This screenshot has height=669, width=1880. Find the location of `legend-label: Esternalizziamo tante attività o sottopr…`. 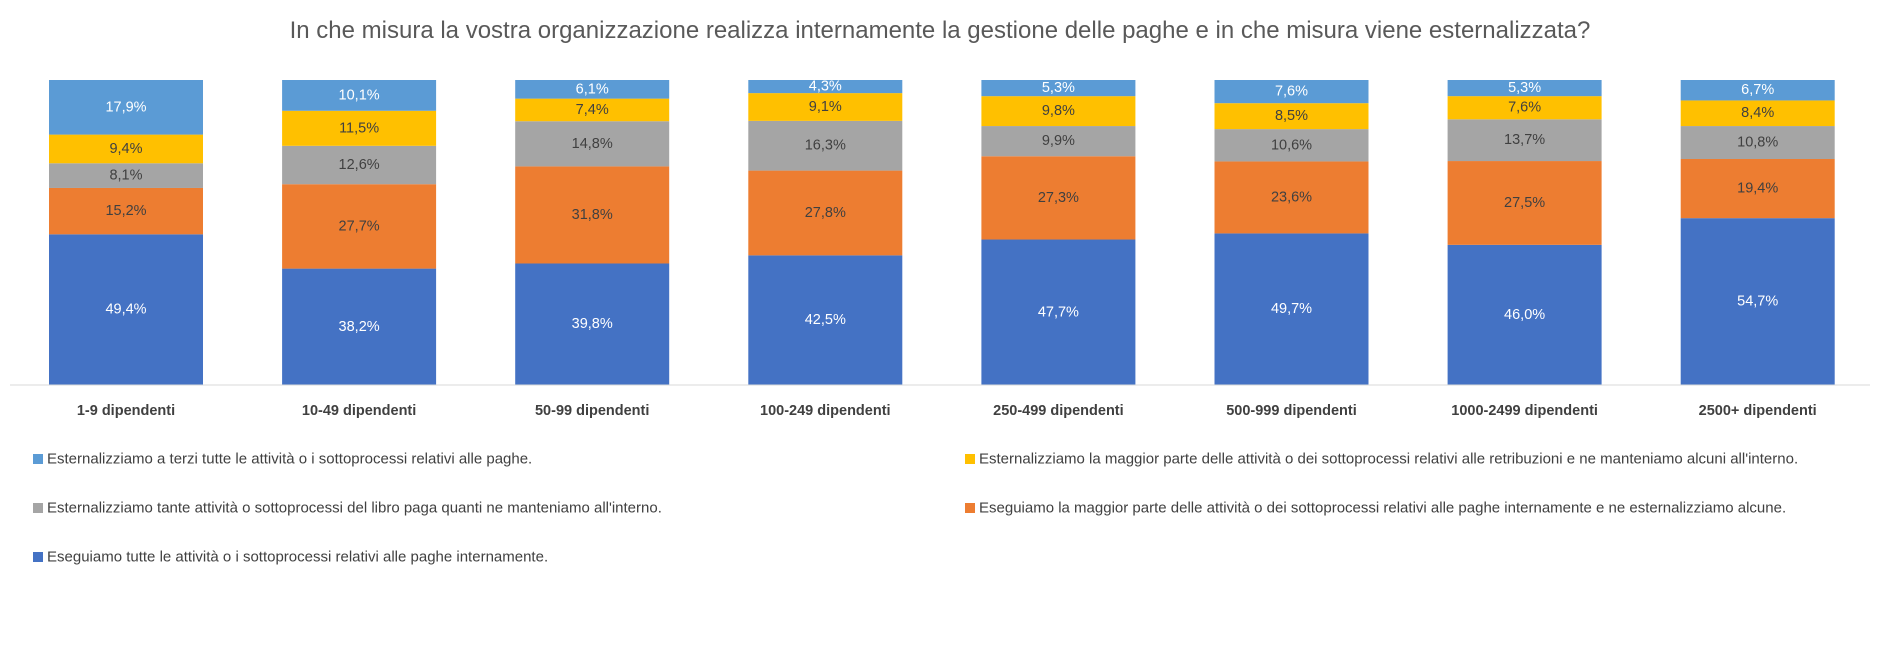

legend-label: Esternalizziamo tante attività o sottopr… is located at coordinates (354, 508).